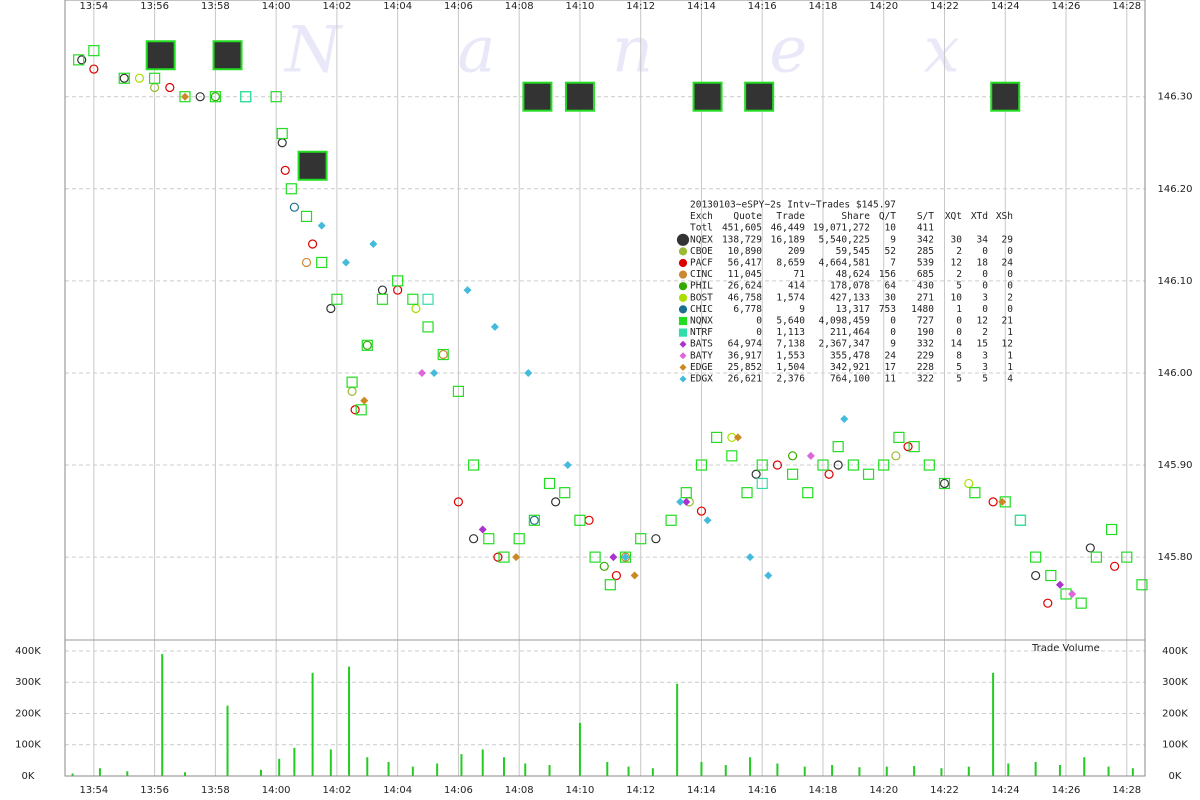  What do you see at coordinates (855, 216) in the screenshot?
I see `table-header: Share` at bounding box center [855, 216].